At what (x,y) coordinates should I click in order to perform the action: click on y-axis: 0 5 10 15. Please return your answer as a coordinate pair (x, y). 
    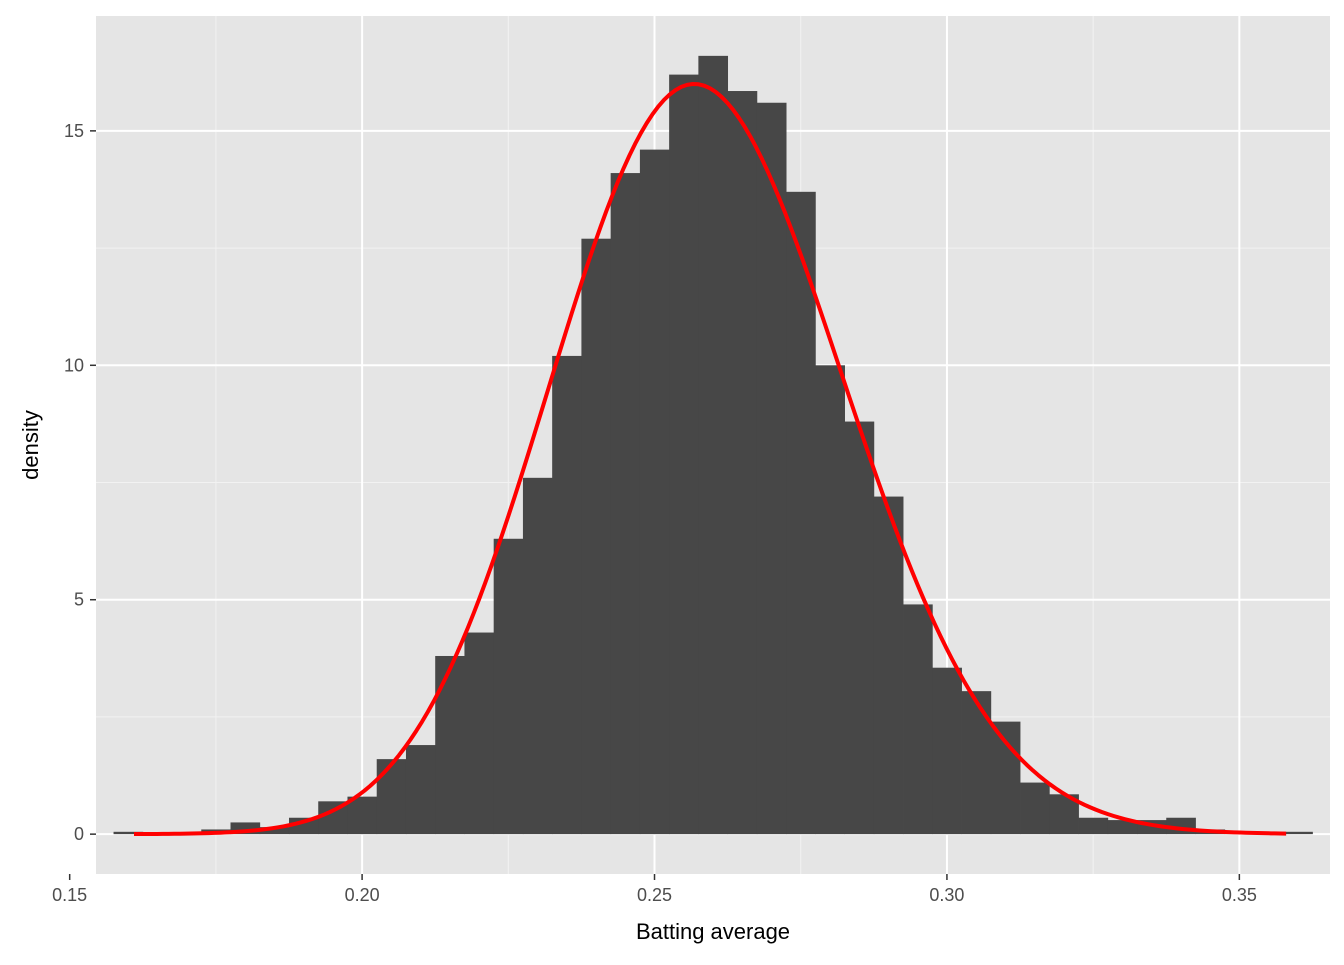
    Looking at the image, I should click on (80, 482).